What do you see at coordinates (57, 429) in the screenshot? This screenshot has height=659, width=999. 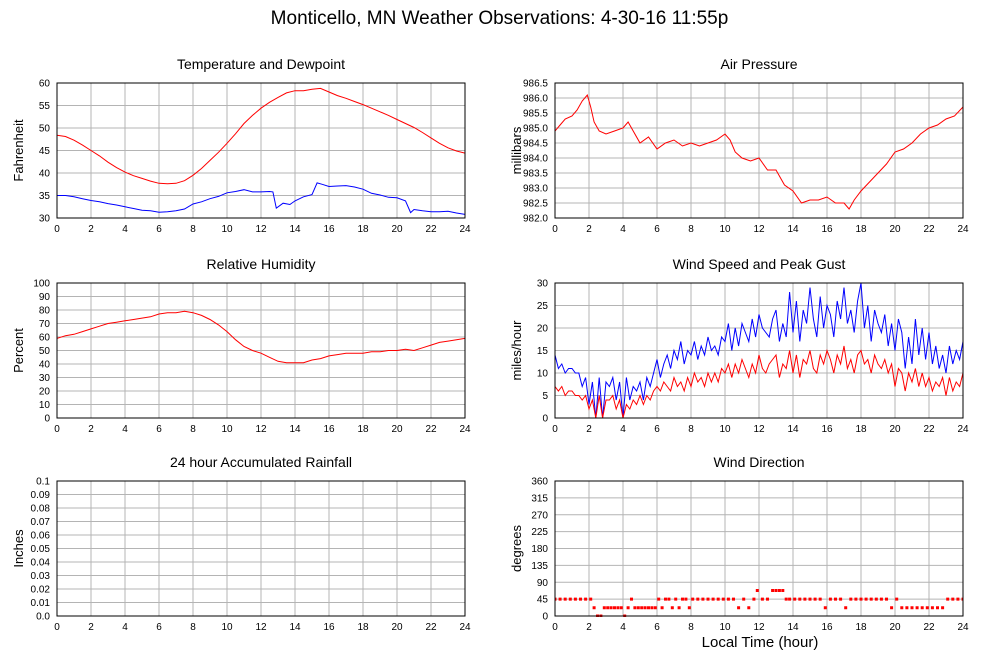 I see `x-tick-label: 0` at bounding box center [57, 429].